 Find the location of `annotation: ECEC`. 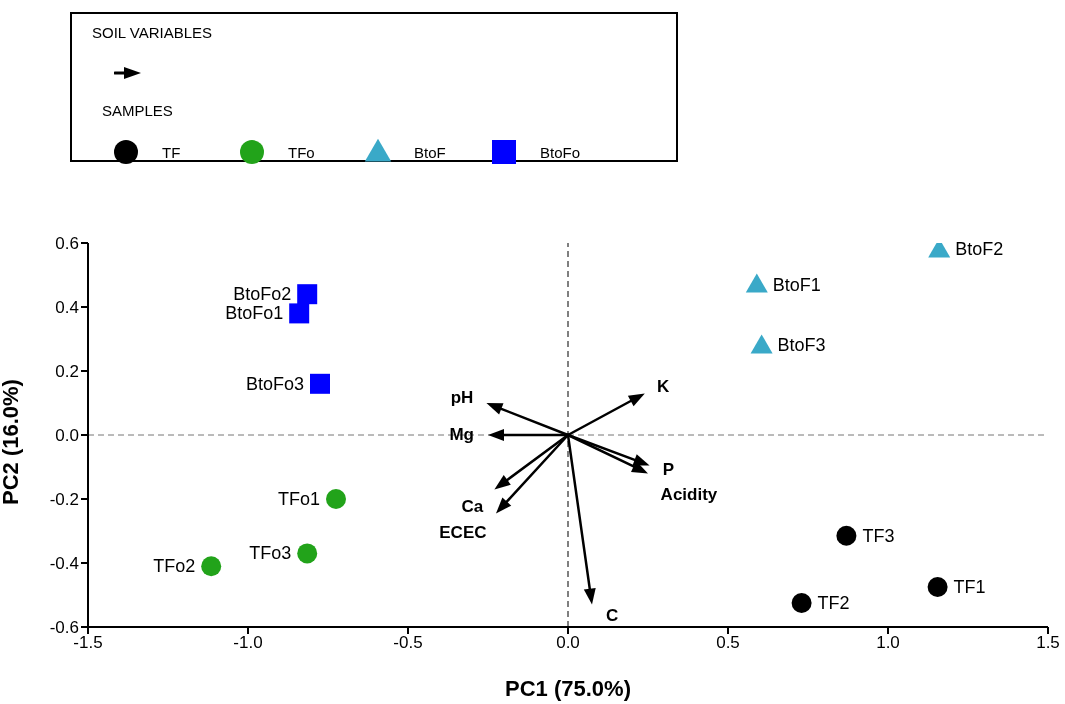

annotation: ECEC is located at coordinates (463, 532).